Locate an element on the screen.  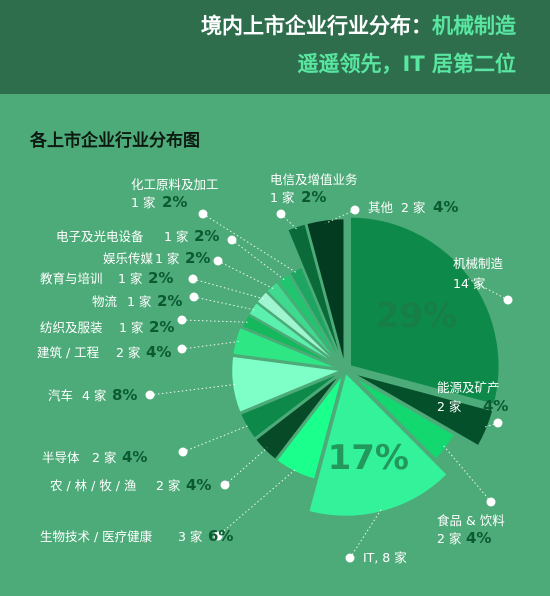
headline-line-2: 遥遥领先，IT 居第二位 is located at coordinates (406, 64).